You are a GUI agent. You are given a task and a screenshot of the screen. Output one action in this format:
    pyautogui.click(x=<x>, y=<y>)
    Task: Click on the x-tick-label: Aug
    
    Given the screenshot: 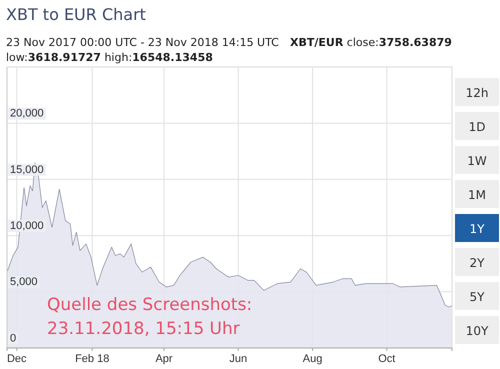 What is the action you would take?
    pyautogui.click(x=312, y=358)
    